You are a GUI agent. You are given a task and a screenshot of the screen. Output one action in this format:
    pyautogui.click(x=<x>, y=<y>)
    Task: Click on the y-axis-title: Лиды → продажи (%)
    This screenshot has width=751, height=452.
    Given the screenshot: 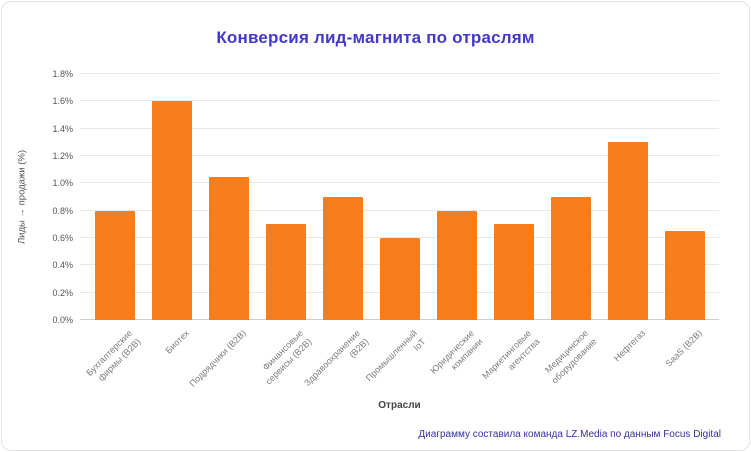 What is the action you would take?
    pyautogui.click(x=22, y=197)
    